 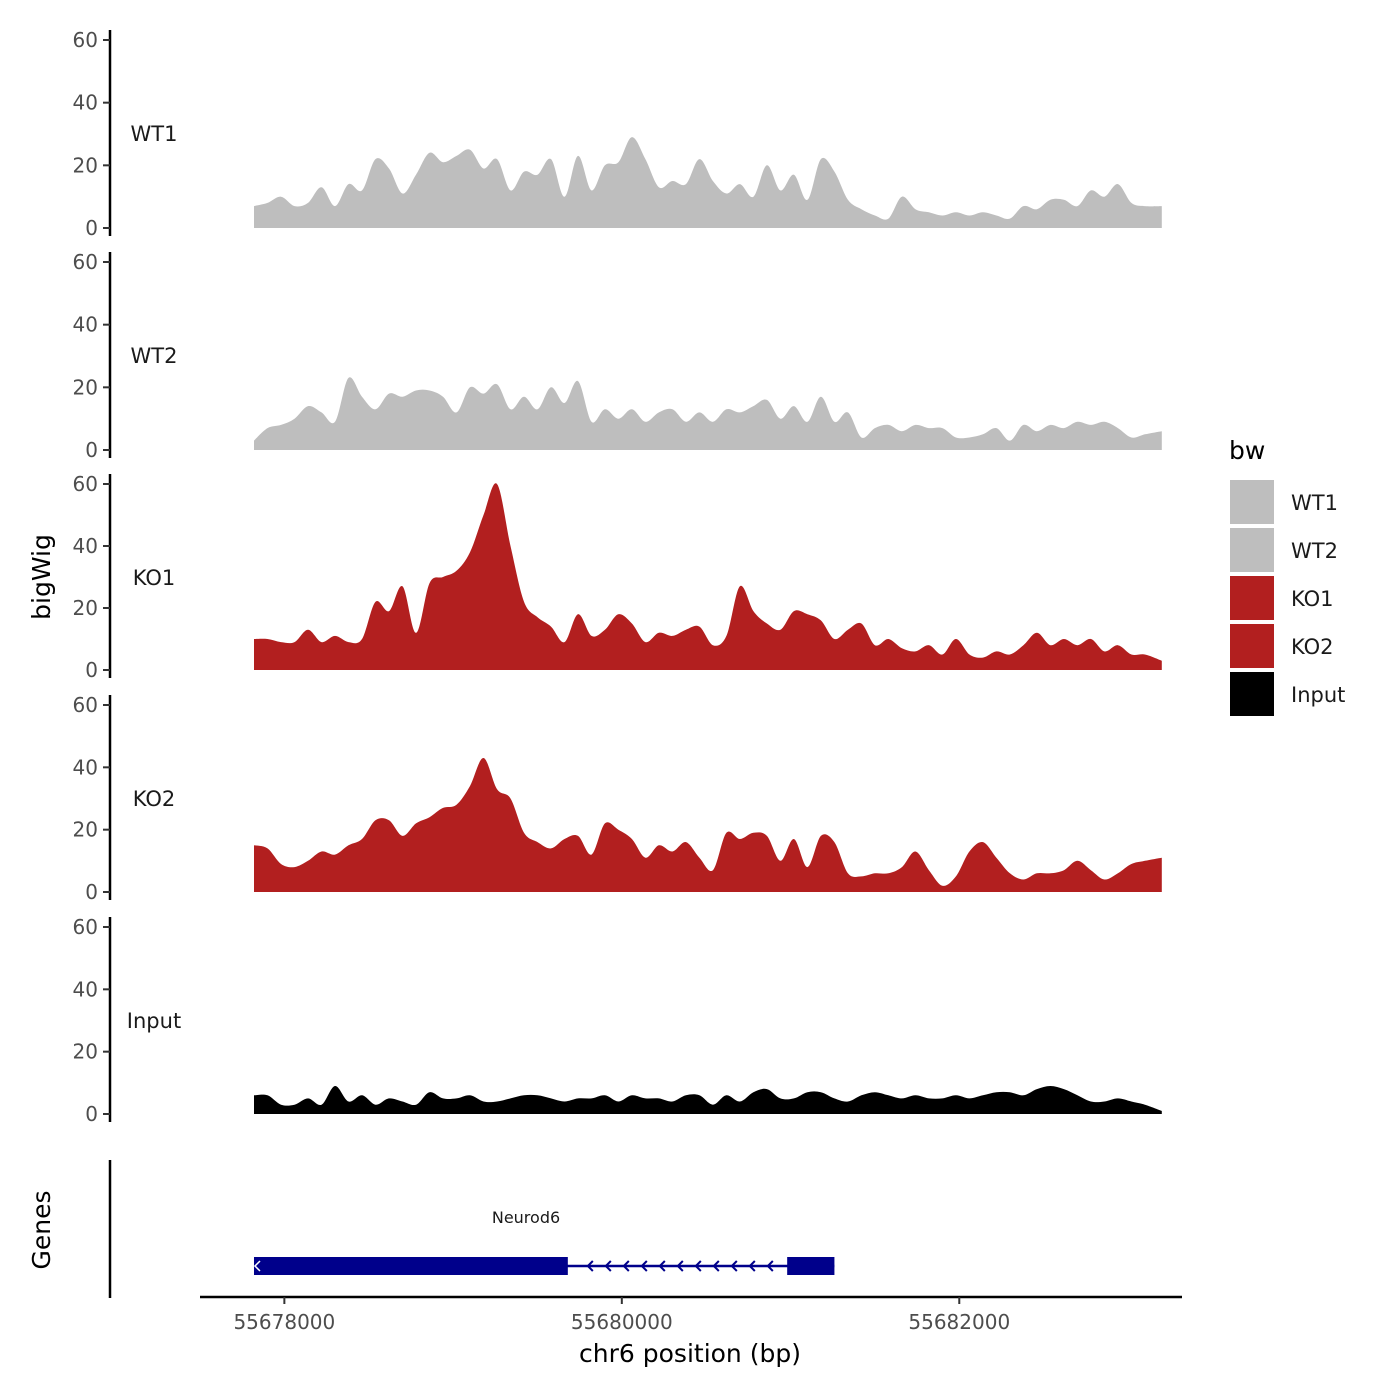 What do you see at coordinates (41, 577) in the screenshot?
I see `y-axis-title: bigWig` at bounding box center [41, 577].